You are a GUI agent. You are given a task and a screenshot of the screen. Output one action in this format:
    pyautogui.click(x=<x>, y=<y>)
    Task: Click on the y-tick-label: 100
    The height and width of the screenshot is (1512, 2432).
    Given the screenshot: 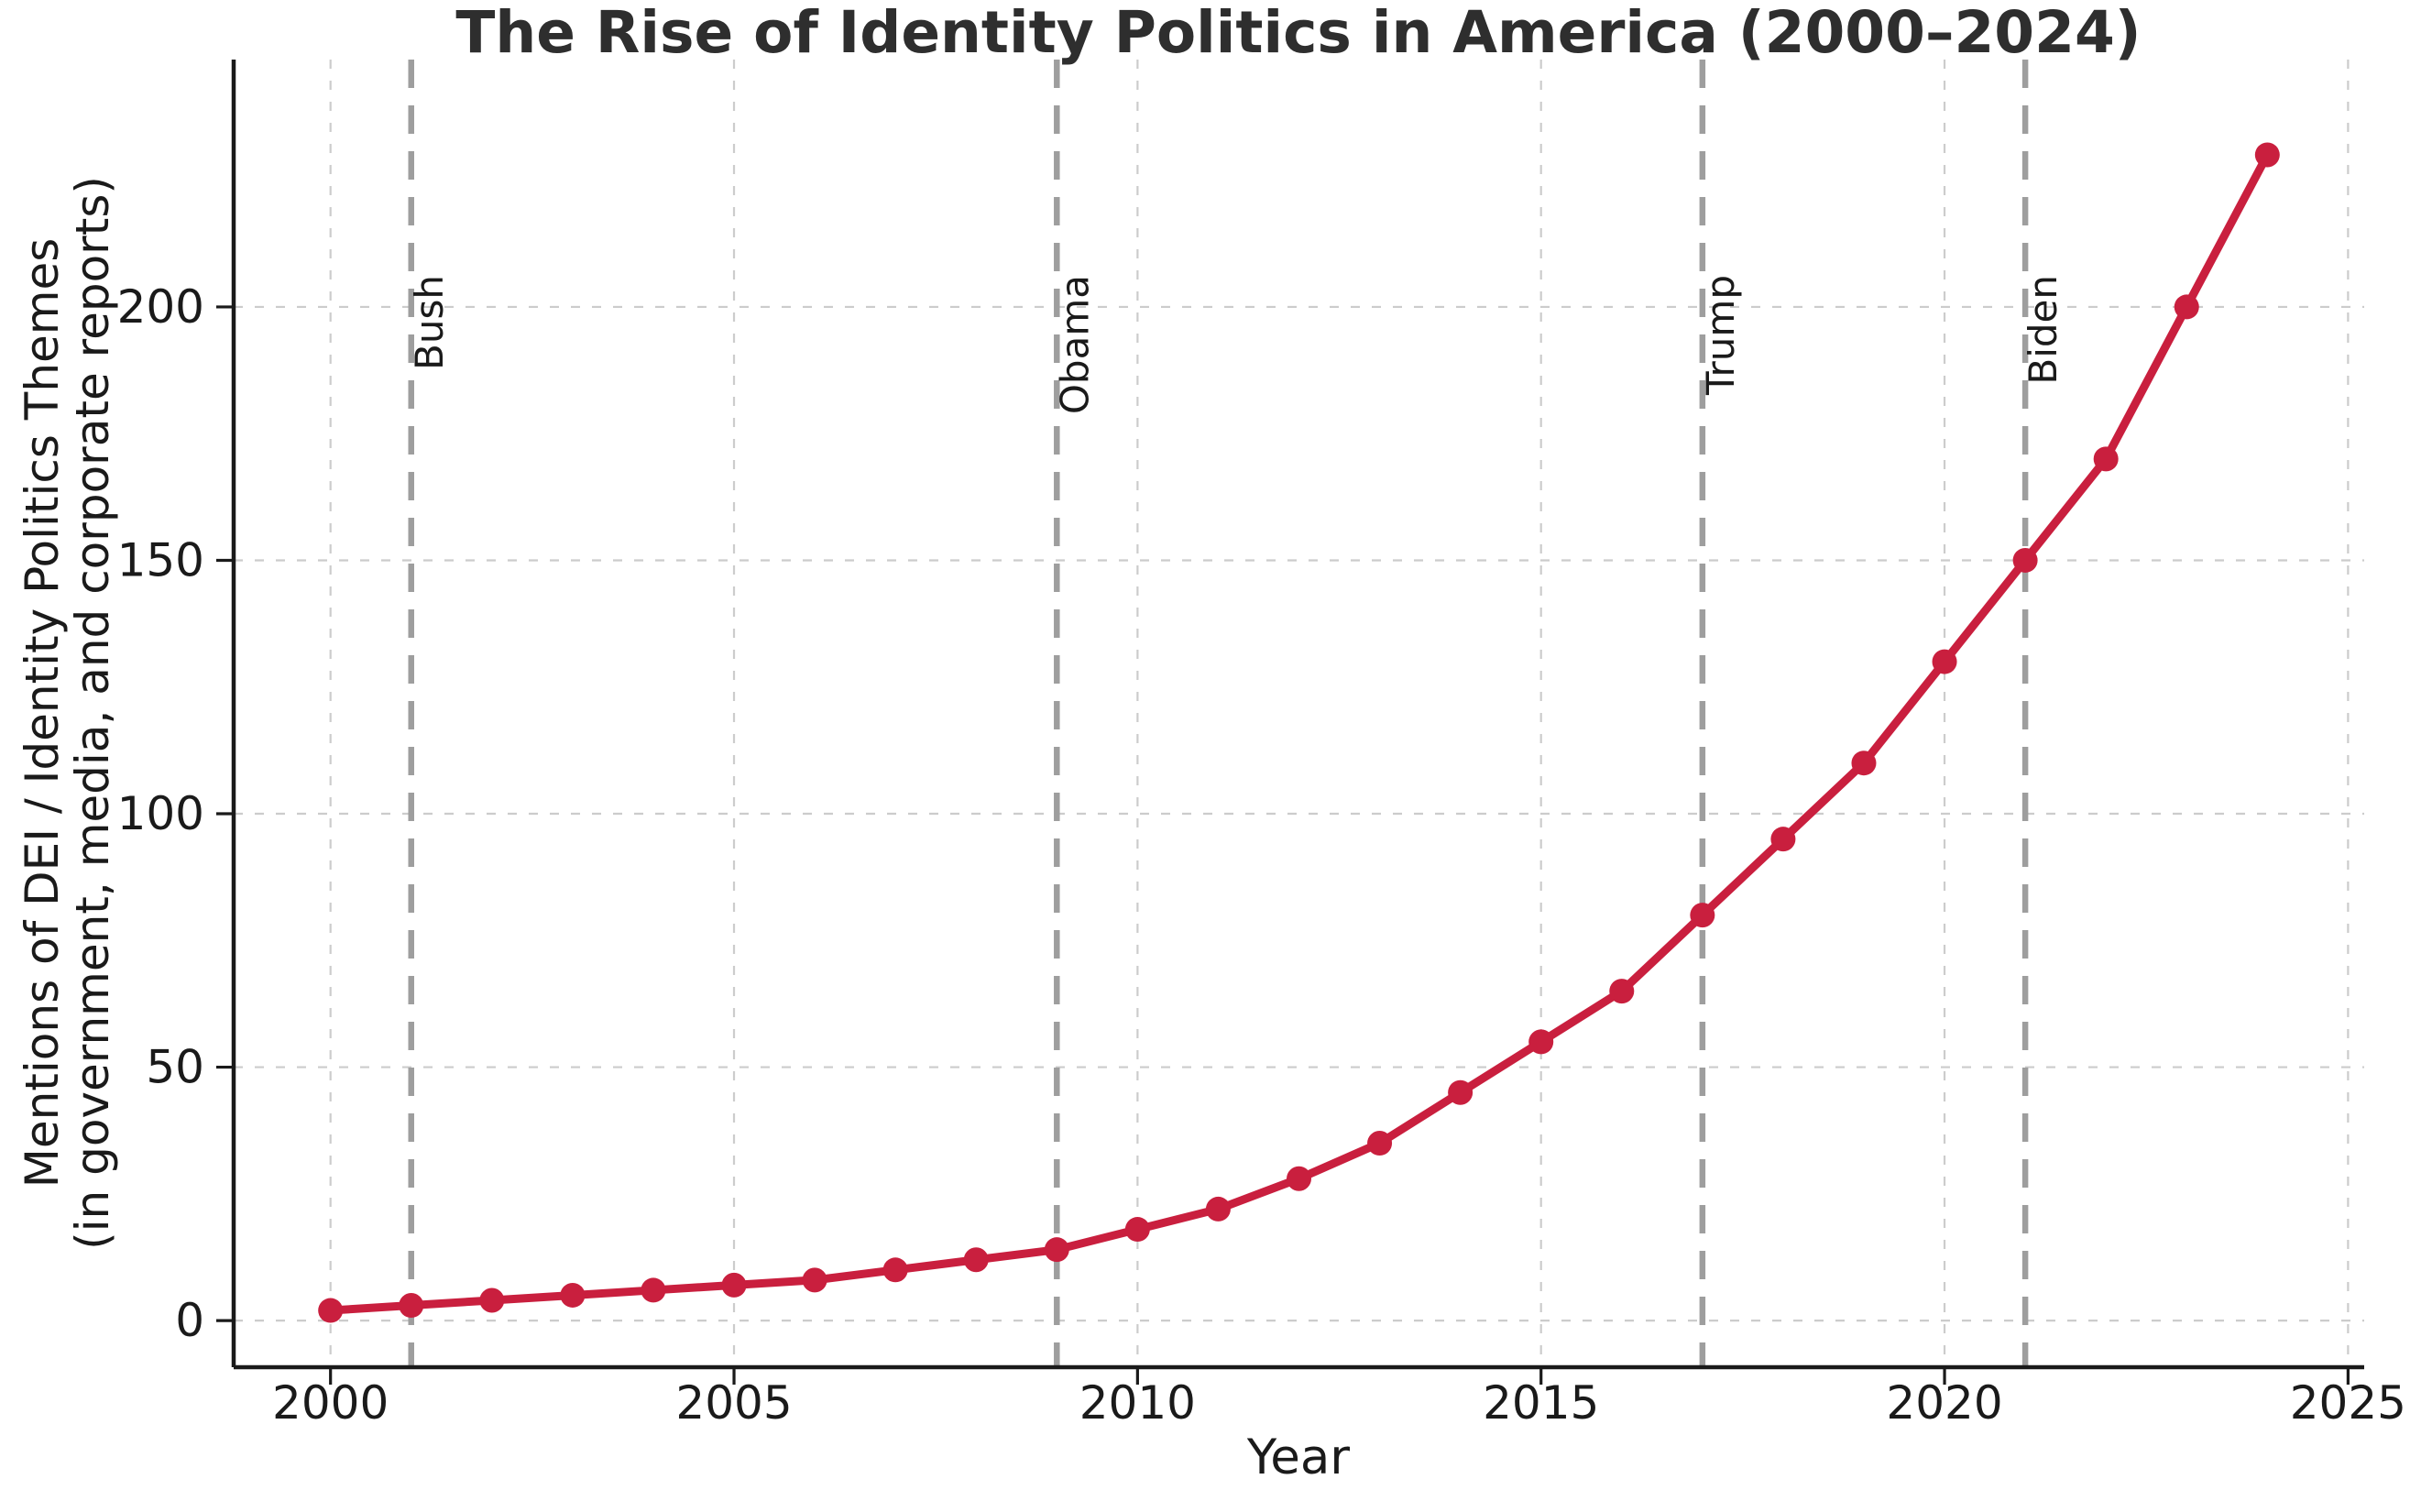 What is the action you would take?
    pyautogui.click(x=160, y=813)
    